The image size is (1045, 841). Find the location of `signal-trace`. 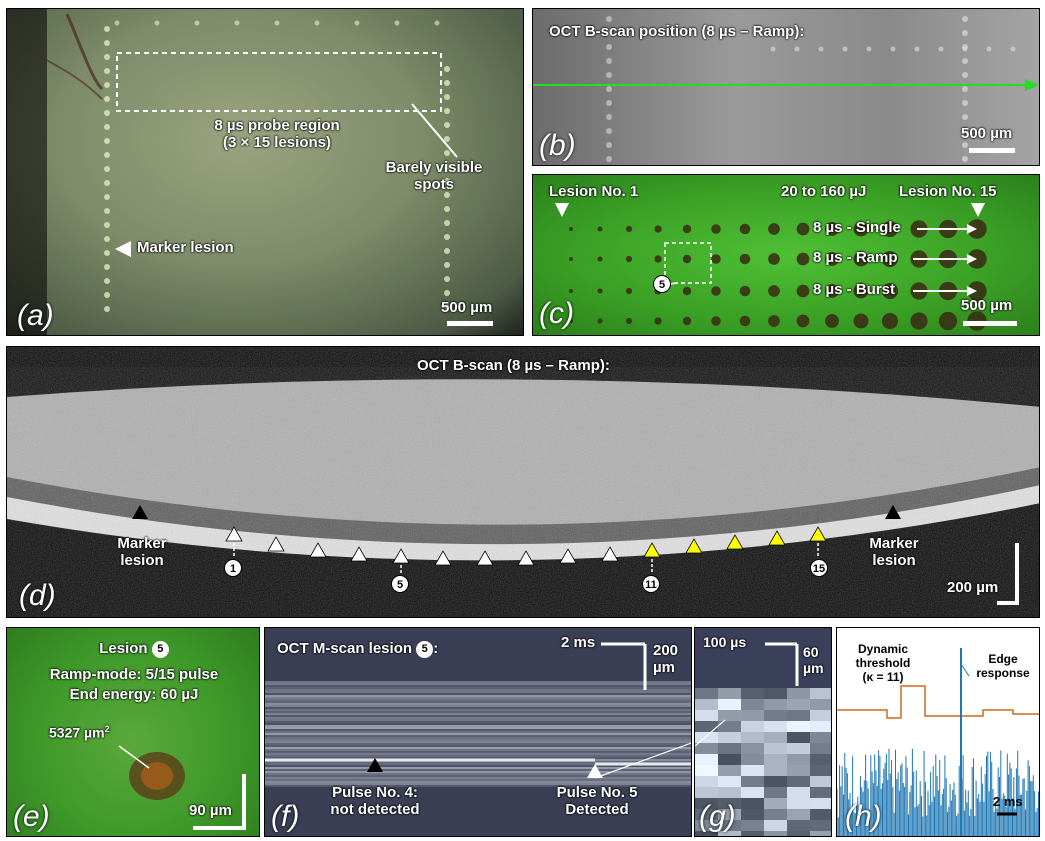

signal-trace is located at coordinates (938, 792).